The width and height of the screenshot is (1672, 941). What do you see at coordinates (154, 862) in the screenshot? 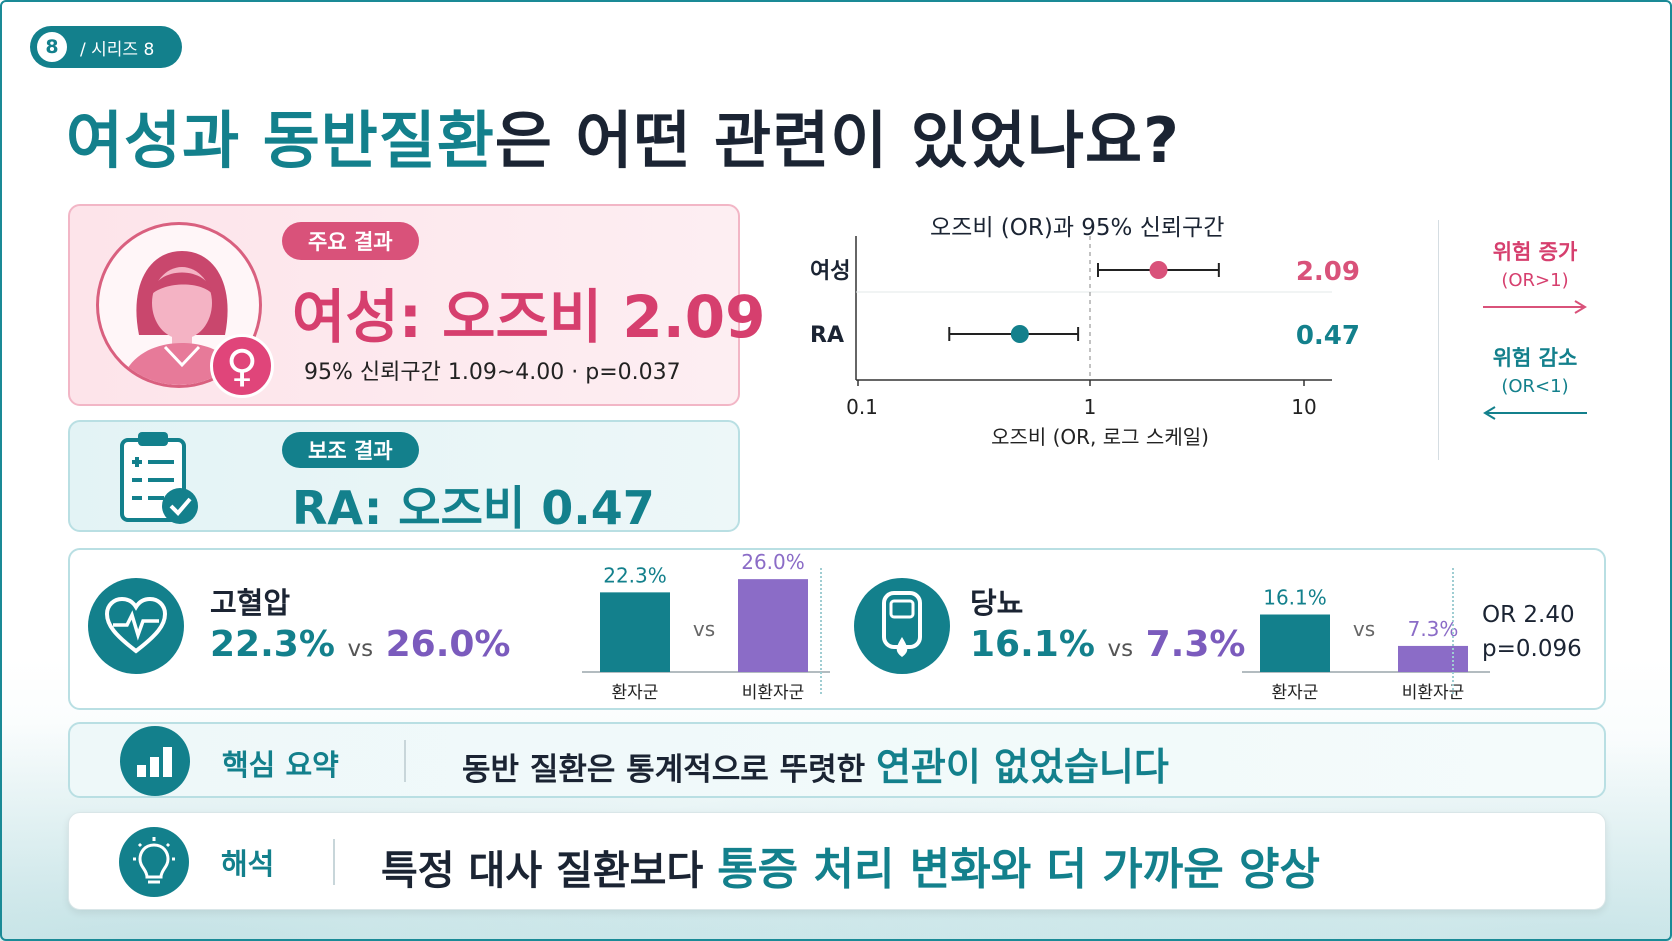
I see `lightbulb-icon` at bounding box center [154, 862].